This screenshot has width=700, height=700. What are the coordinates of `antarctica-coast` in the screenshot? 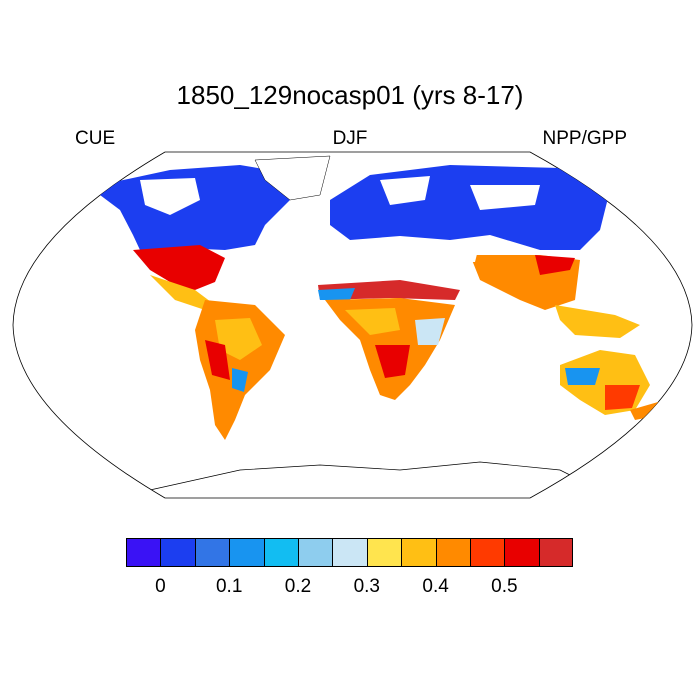 It's located at (375, 476).